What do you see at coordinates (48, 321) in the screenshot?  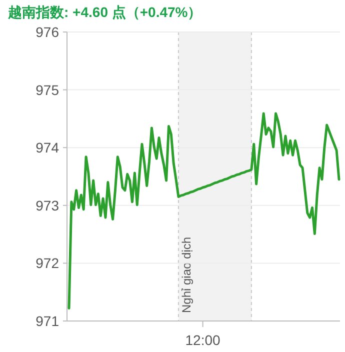 I see `y-tick-label: 971` at bounding box center [48, 321].